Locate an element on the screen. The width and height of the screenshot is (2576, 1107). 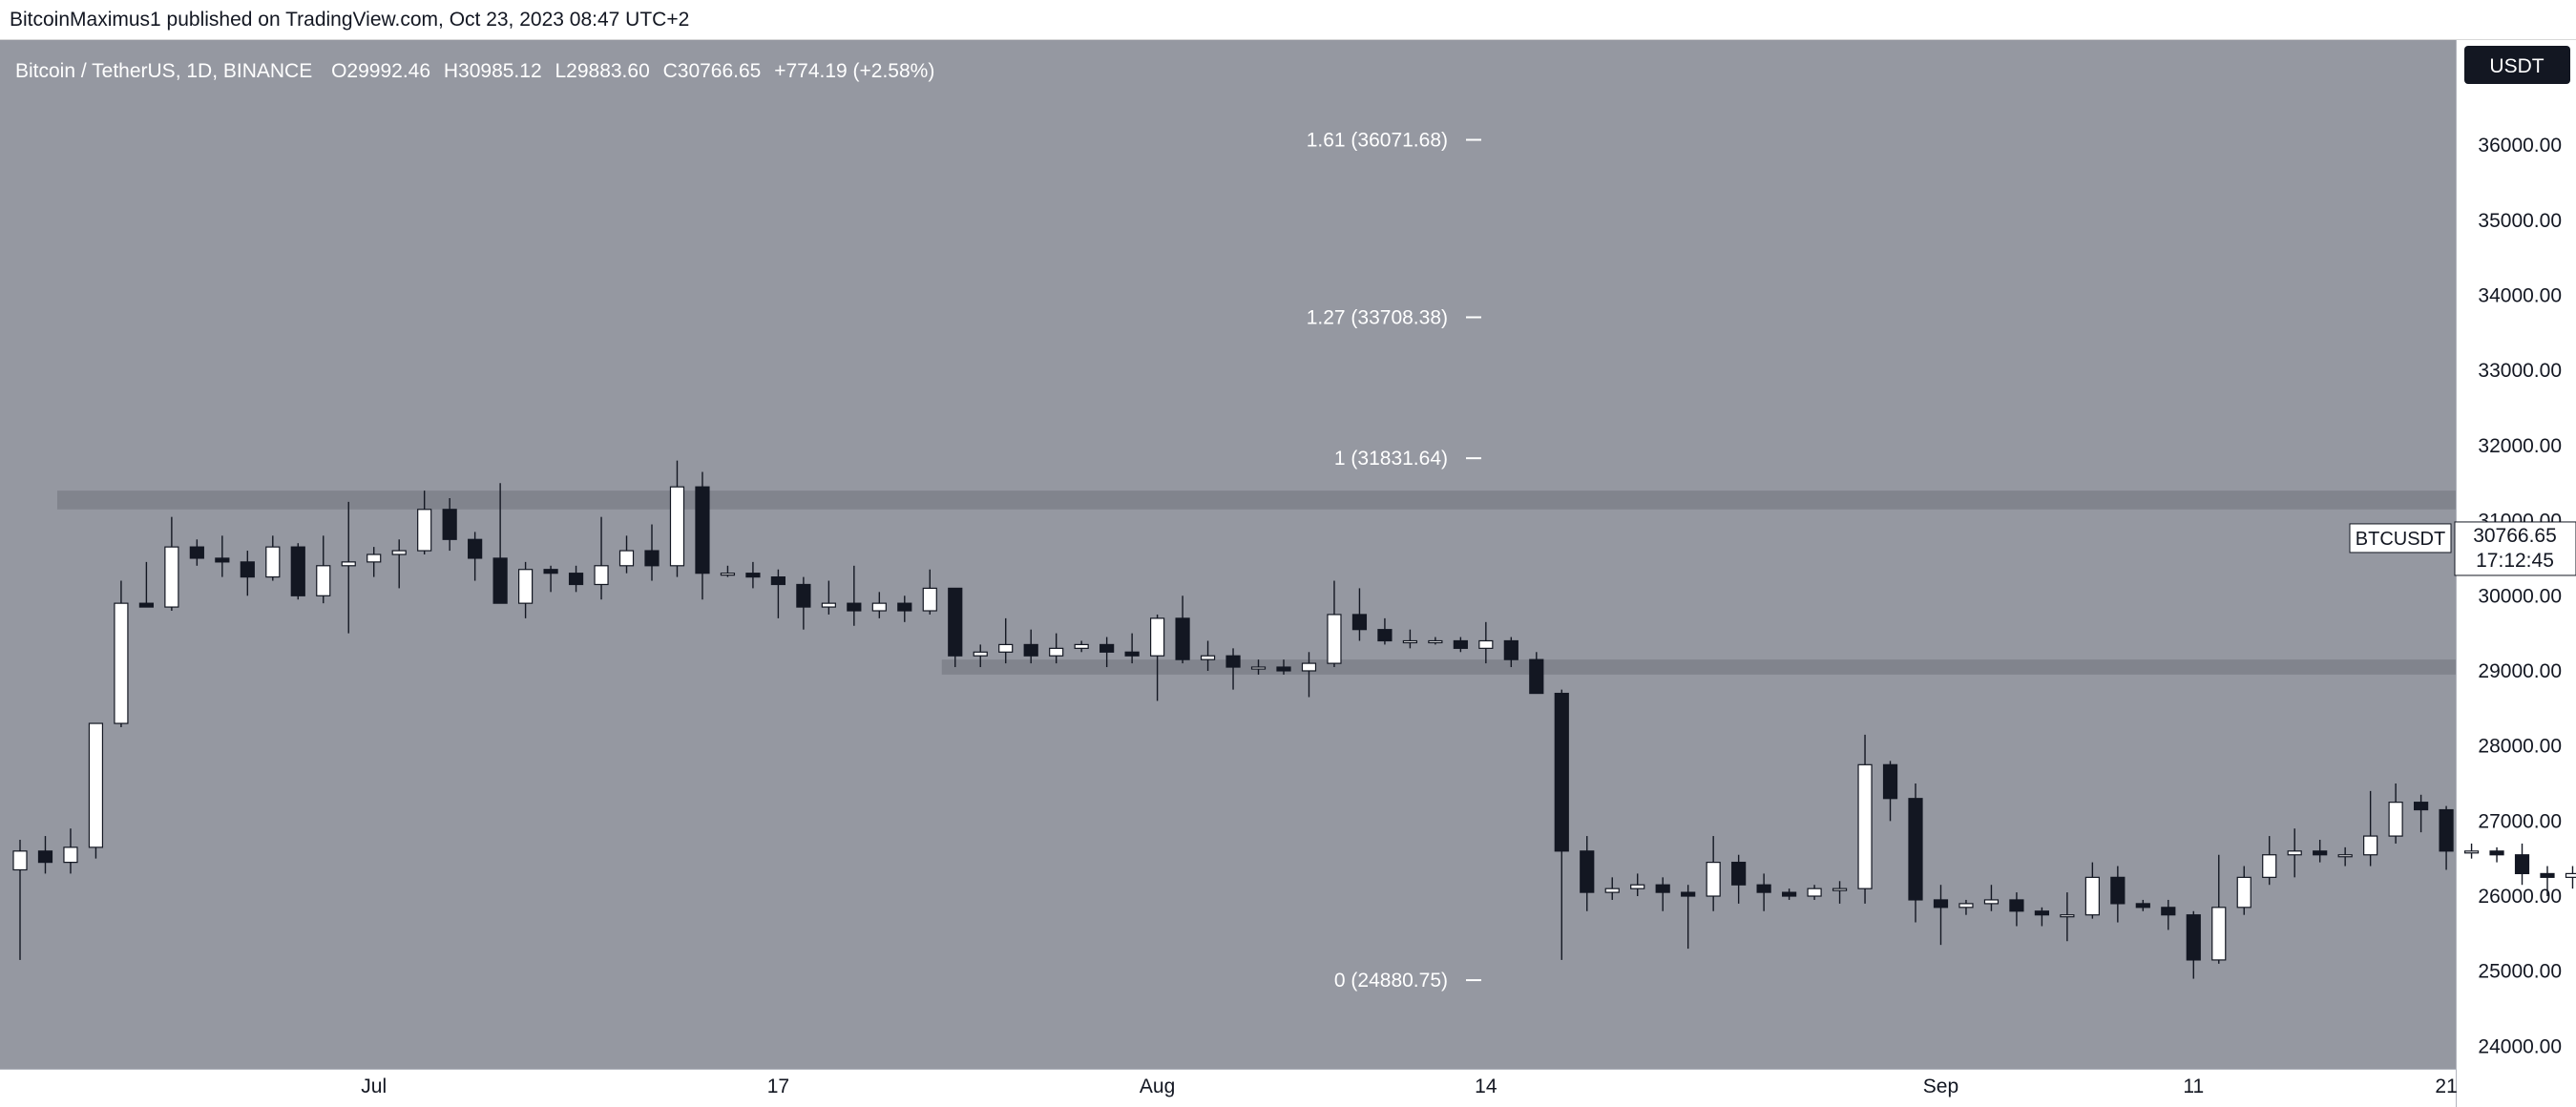
fib-label-3: 0 (24880.75) is located at coordinates (1391, 981).